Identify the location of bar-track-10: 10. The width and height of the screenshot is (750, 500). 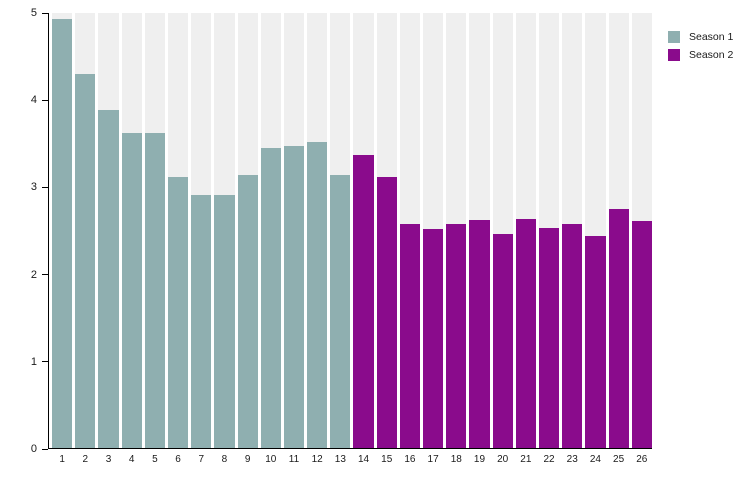
(270, 239).